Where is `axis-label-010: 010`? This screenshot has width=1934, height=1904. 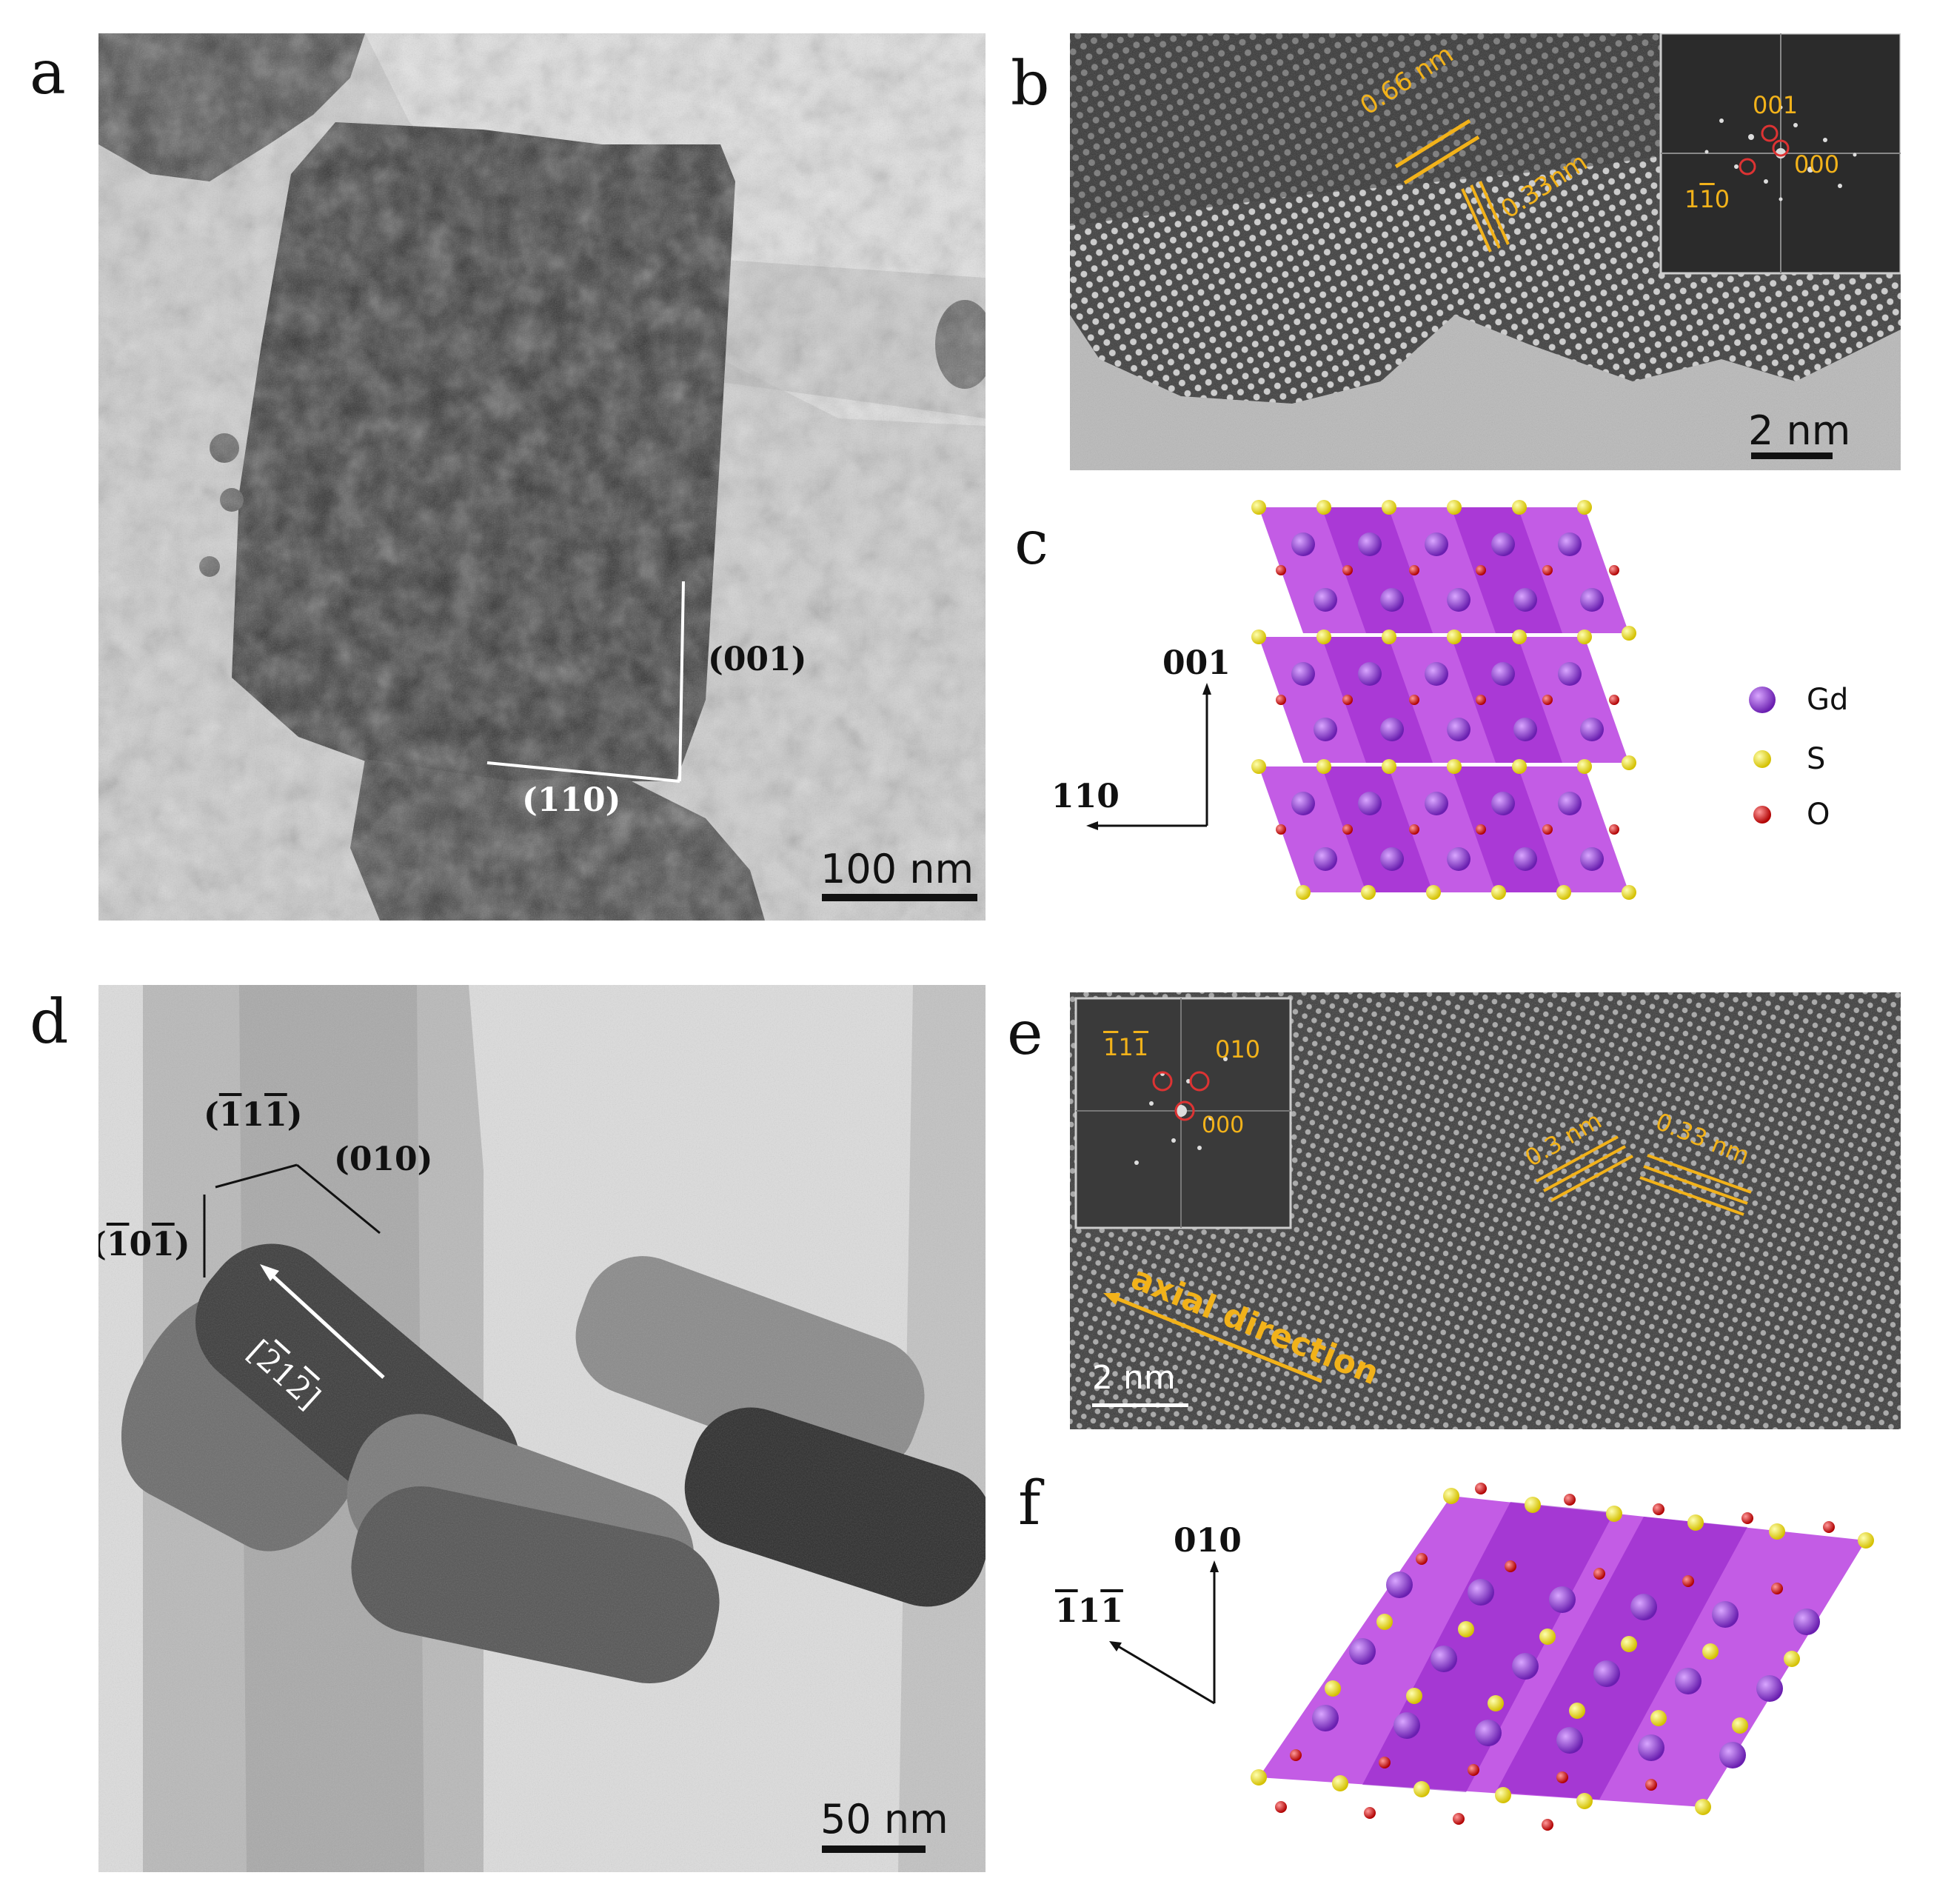
axis-label-010: 010 is located at coordinates (1208, 1541).